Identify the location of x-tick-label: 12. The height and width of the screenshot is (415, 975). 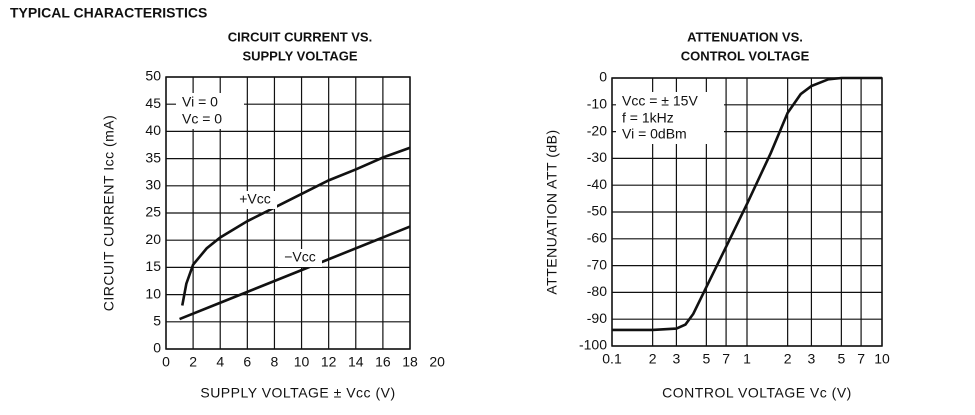
(329, 362).